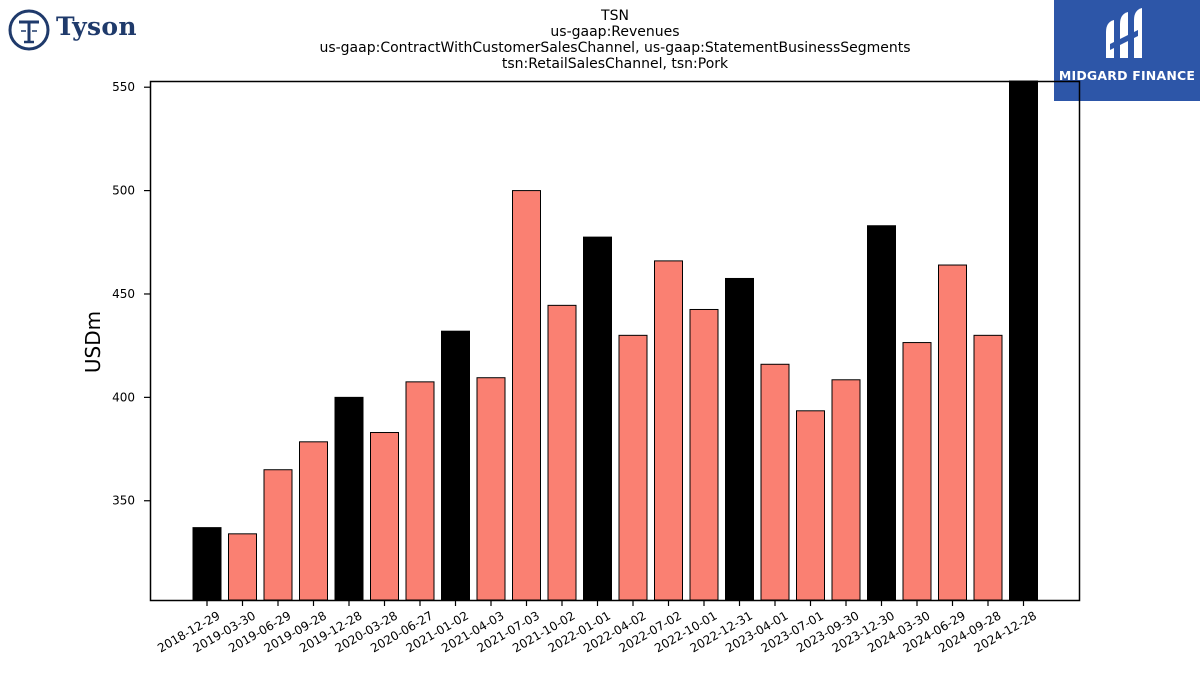 This screenshot has width=1200, height=675. I want to click on y-tick-label: 500, so click(123, 191).